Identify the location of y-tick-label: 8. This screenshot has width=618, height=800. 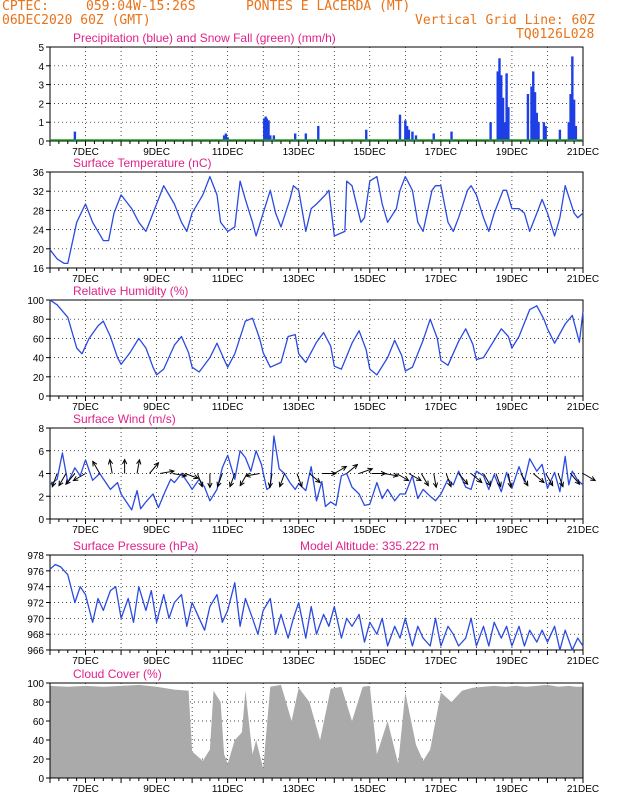
(41, 429).